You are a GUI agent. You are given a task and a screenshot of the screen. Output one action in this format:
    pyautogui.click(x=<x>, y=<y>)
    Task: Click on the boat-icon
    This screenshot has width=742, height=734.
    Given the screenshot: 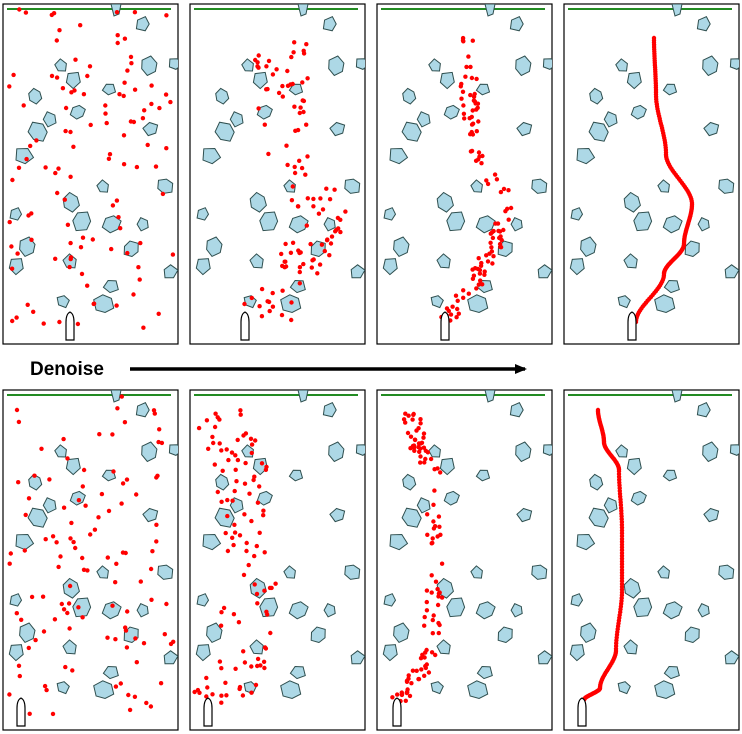 What is the action you would take?
    pyautogui.click(x=70, y=326)
    